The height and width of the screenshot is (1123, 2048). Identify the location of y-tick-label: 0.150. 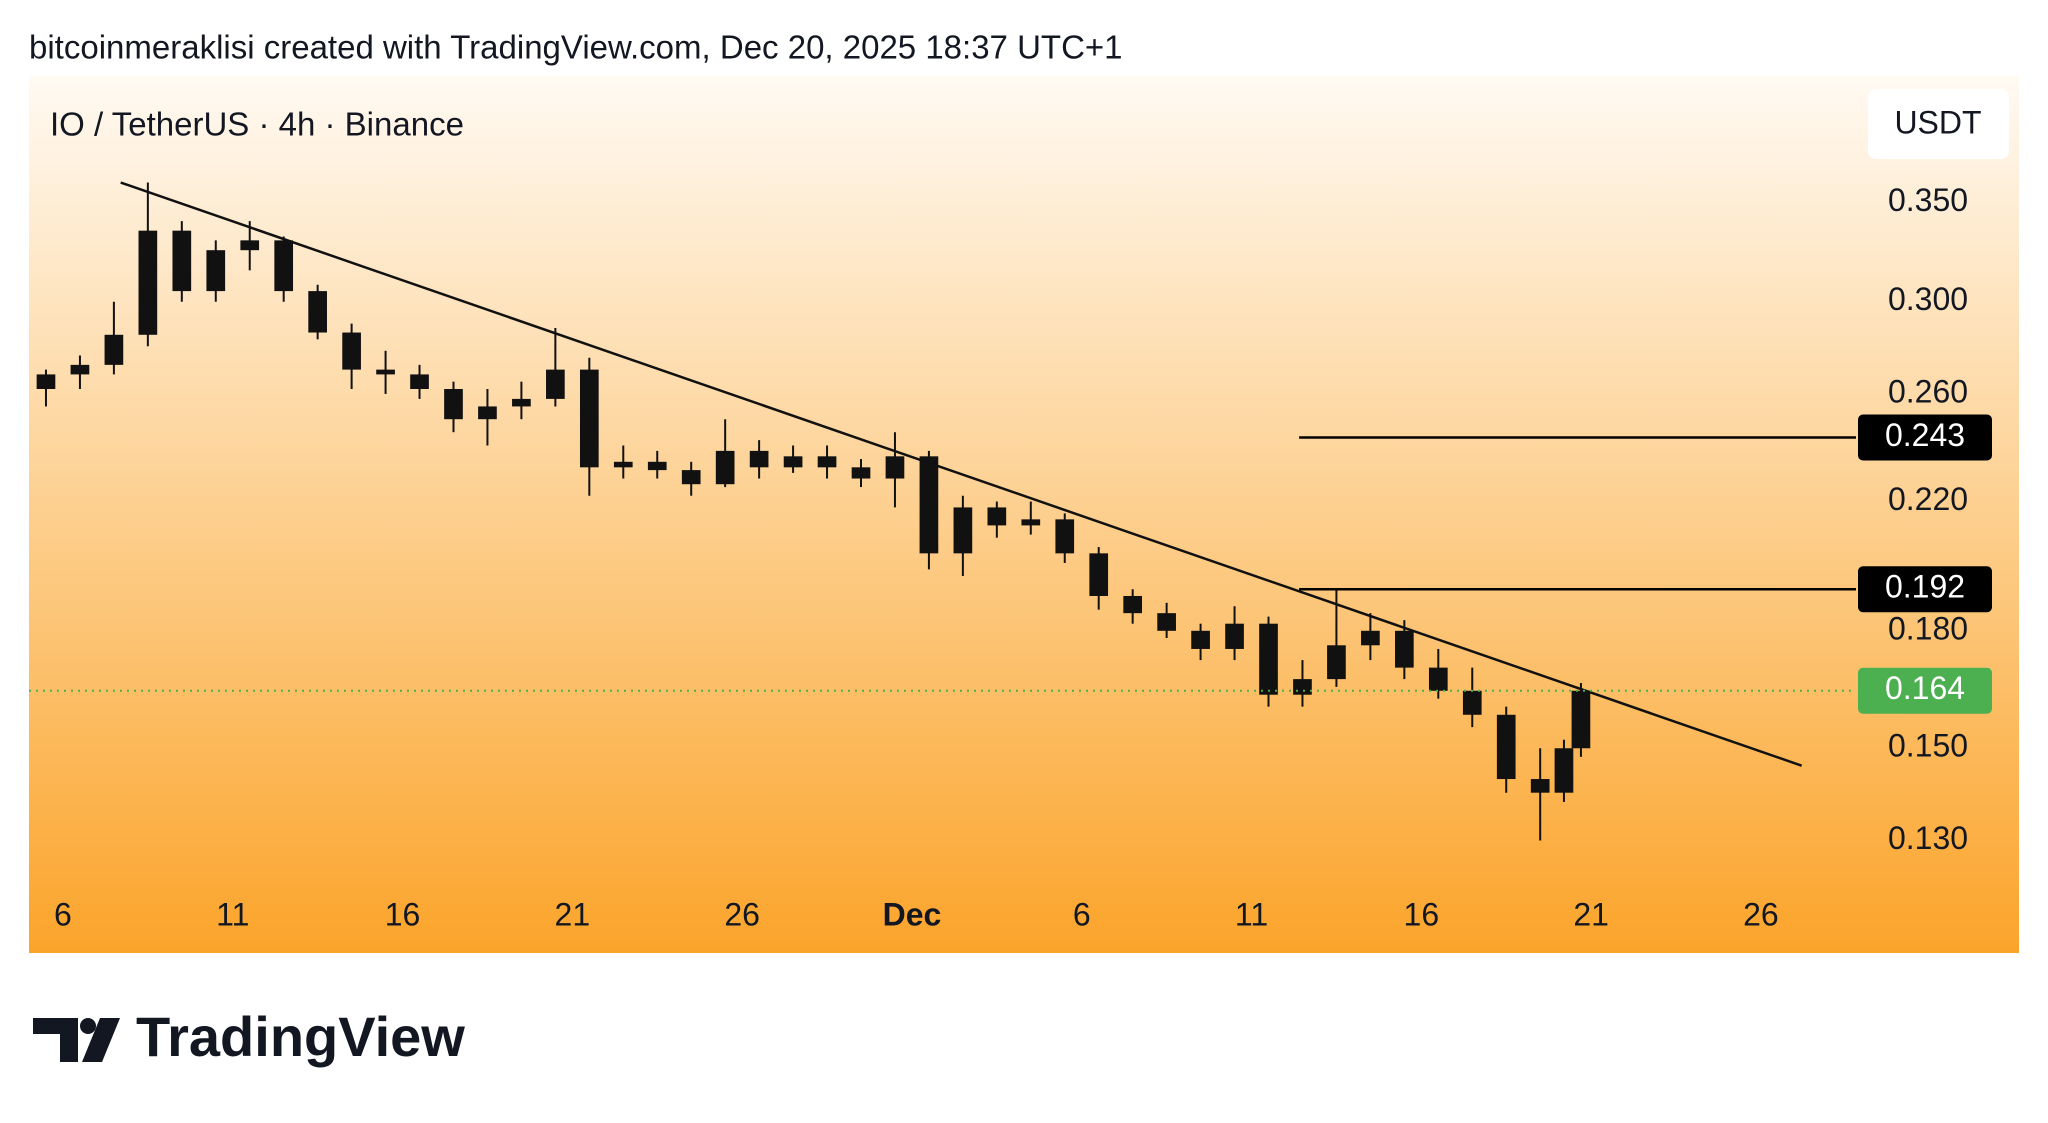
(1928, 746).